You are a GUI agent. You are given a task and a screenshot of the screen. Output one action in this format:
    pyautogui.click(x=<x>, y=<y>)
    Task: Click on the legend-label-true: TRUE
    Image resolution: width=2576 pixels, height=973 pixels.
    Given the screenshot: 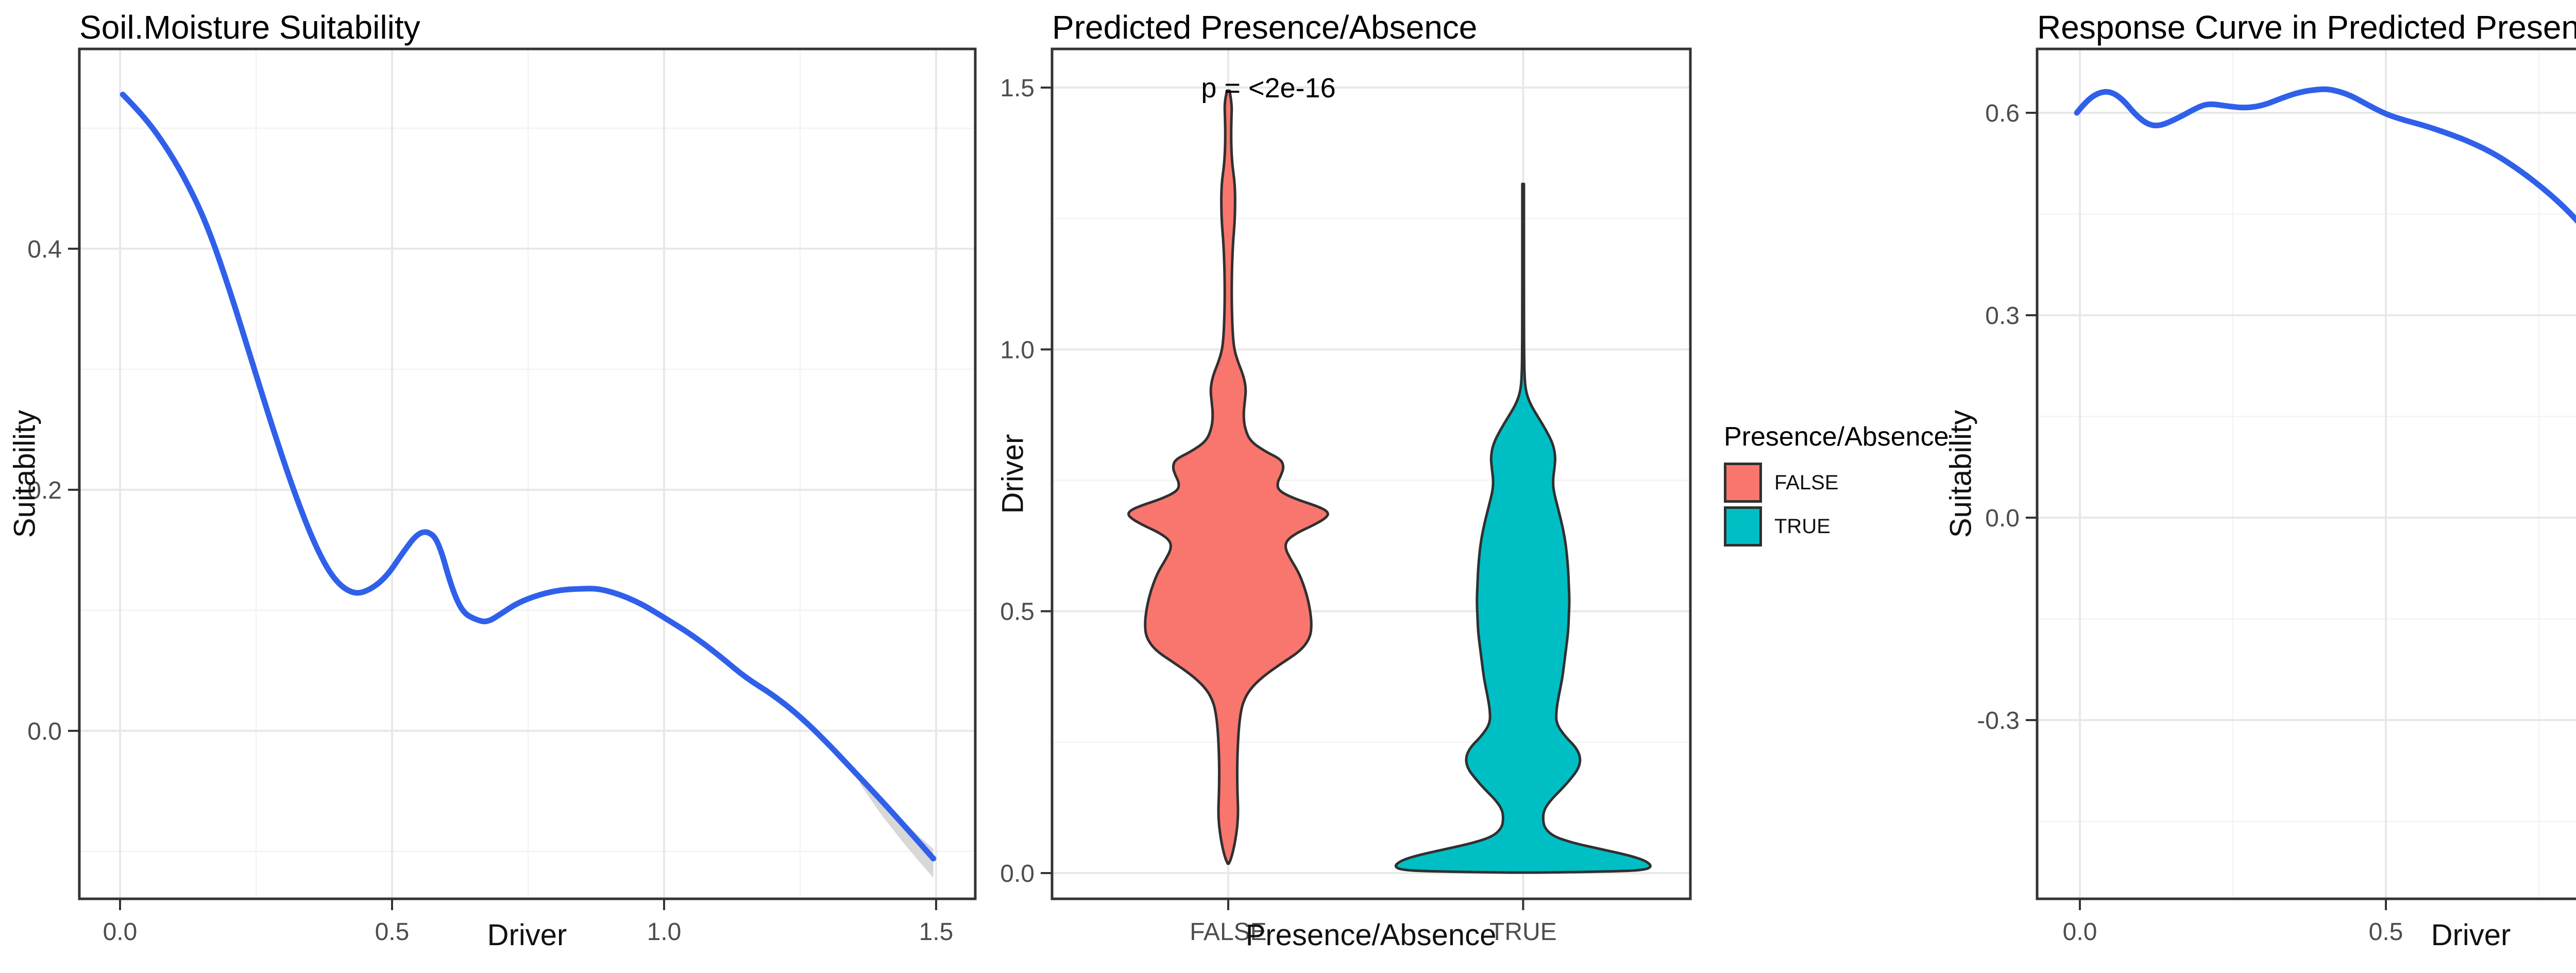 What is the action you would take?
    pyautogui.click(x=1802, y=526)
    